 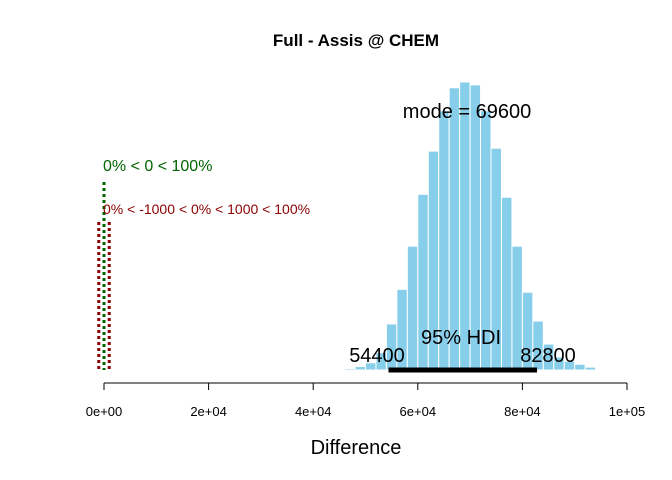 What do you see at coordinates (104, 411) in the screenshot?
I see `x-tick-label: 0e+00` at bounding box center [104, 411].